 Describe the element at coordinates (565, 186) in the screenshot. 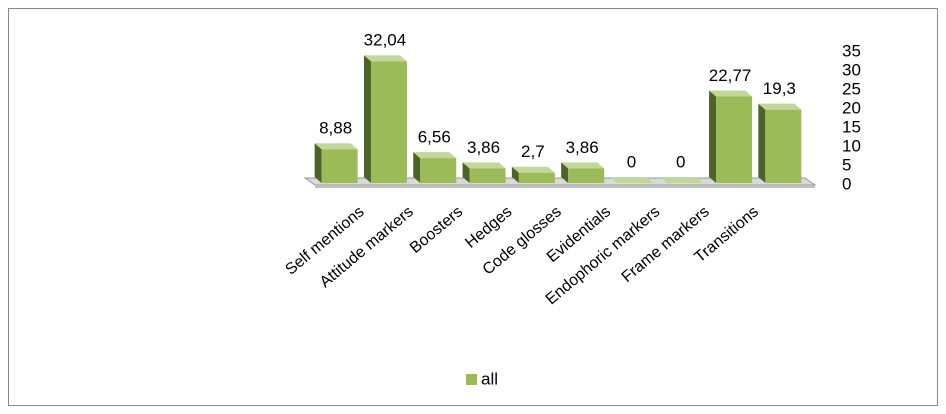

I see `floor-edge` at that location.